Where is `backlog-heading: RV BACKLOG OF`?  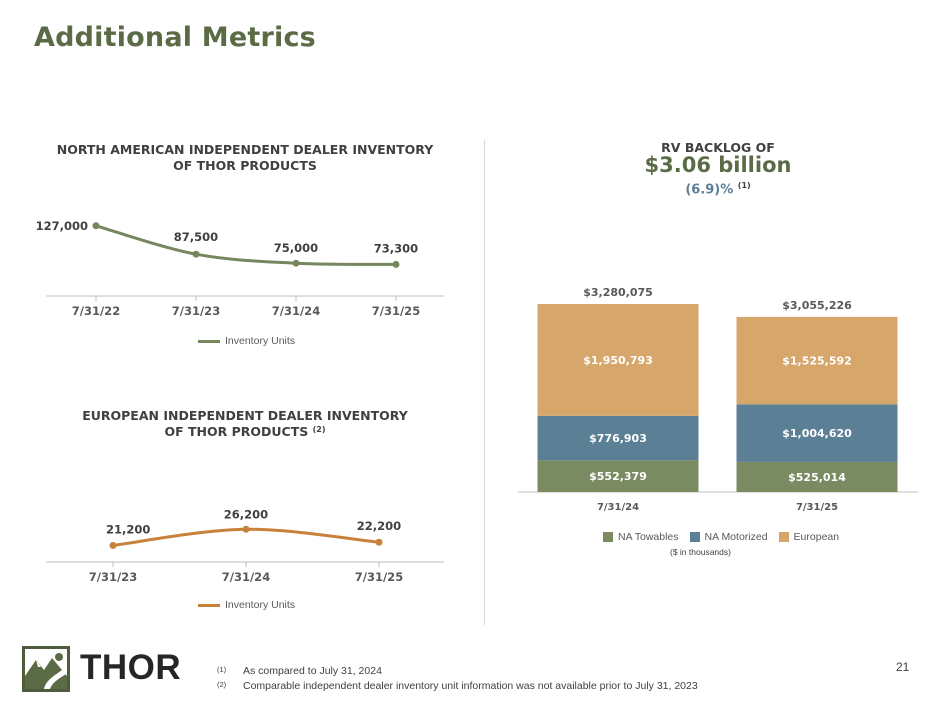
backlog-heading: RV BACKLOG OF is located at coordinates (718, 147).